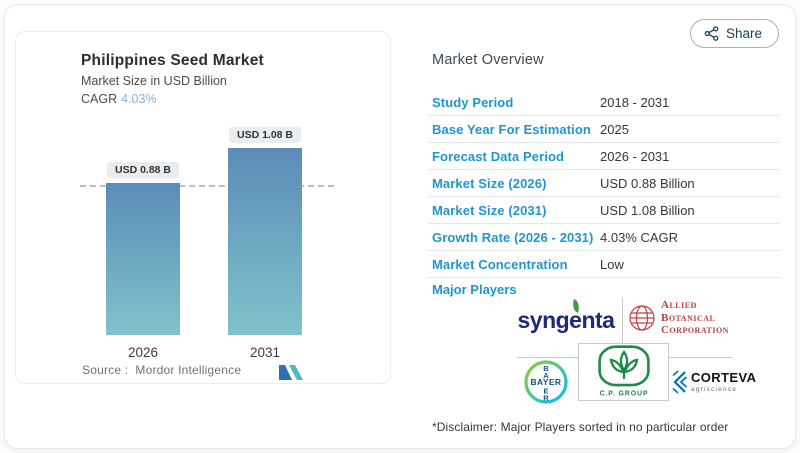 Image resolution: width=800 pixels, height=453 pixels. What do you see at coordinates (105, 370) in the screenshot?
I see `source-label: Source :` at bounding box center [105, 370].